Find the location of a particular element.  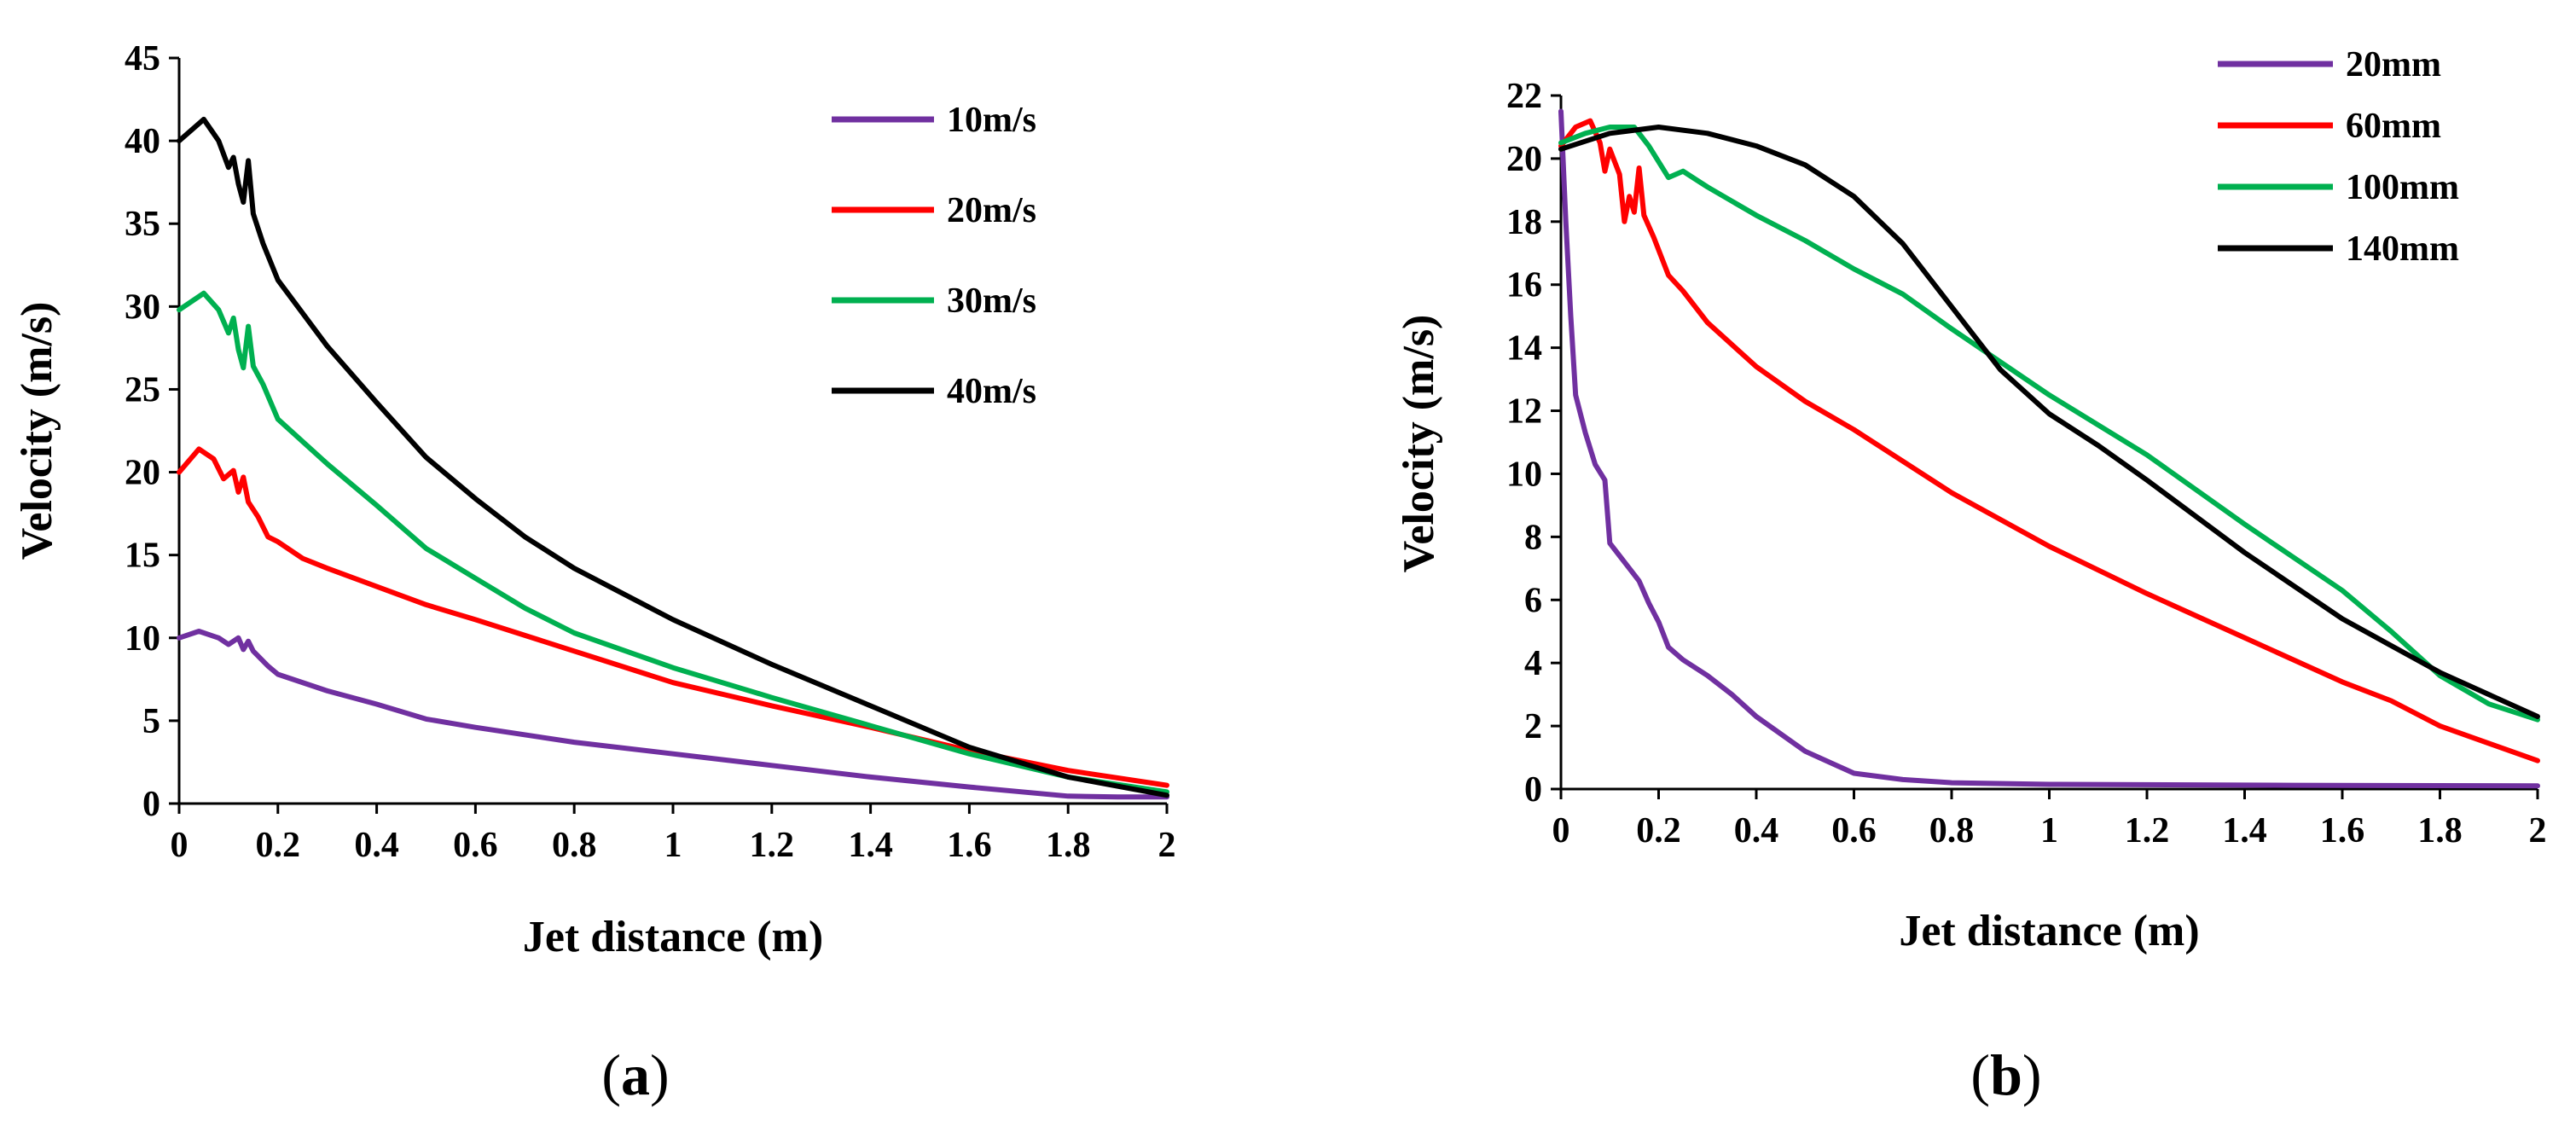

y-tick-label: 22 is located at coordinates (1524, 96).